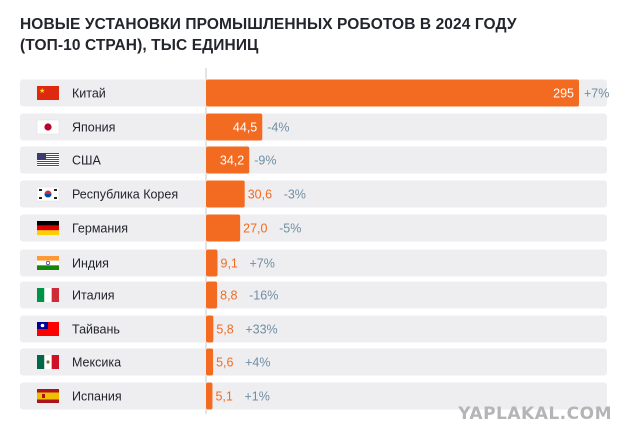 The width and height of the screenshot is (640, 445). I want to click on value-label: 27,0, so click(255, 229).